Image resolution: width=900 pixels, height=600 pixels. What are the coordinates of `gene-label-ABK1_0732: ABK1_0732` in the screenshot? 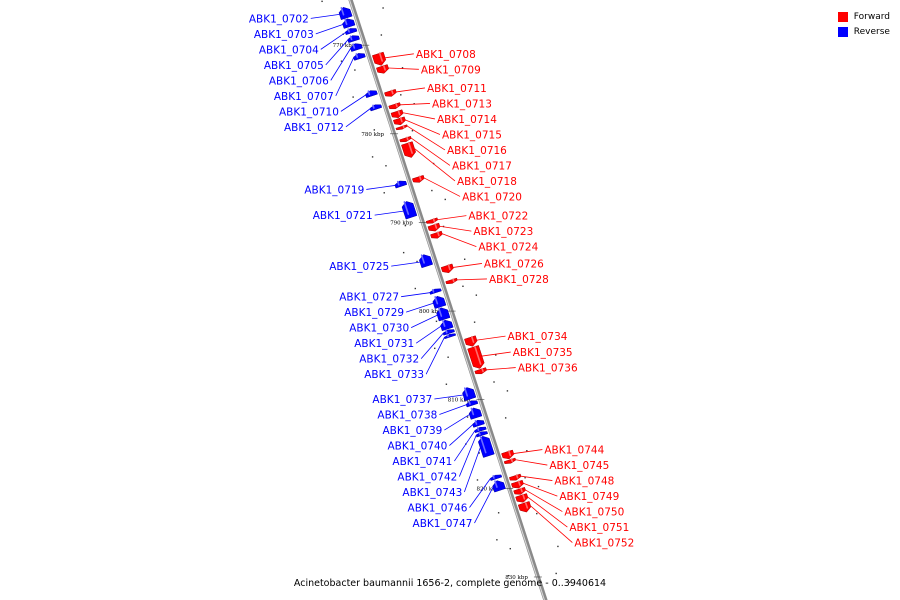 It's located at (389, 360).